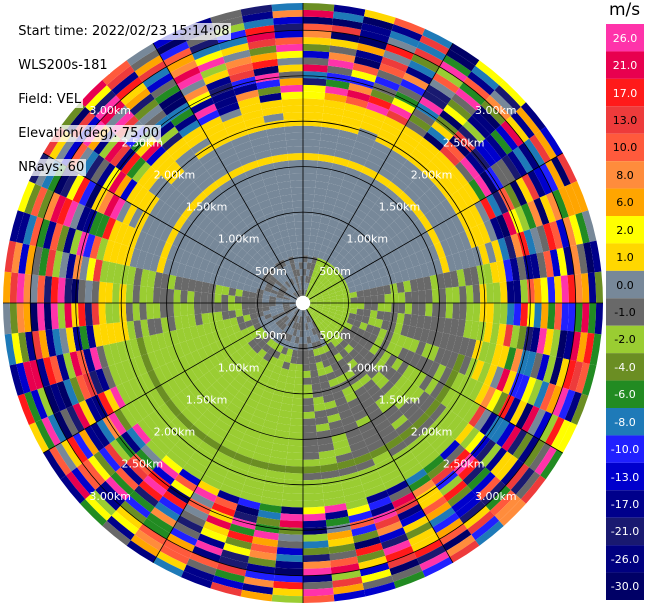 The height and width of the screenshot is (607, 647). Describe the element at coordinates (335, 335) in the screenshot. I see `range-label: 500m` at that location.